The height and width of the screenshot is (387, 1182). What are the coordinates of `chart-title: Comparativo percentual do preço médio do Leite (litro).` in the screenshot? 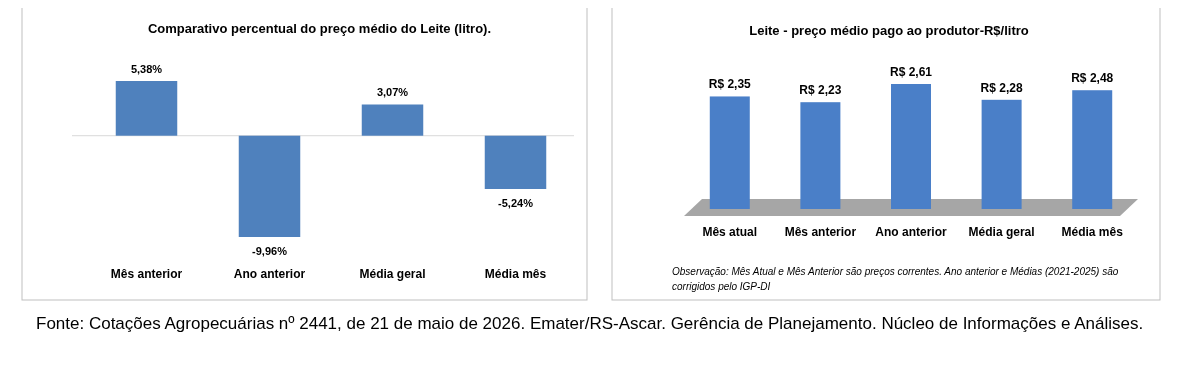 It's located at (319, 28).